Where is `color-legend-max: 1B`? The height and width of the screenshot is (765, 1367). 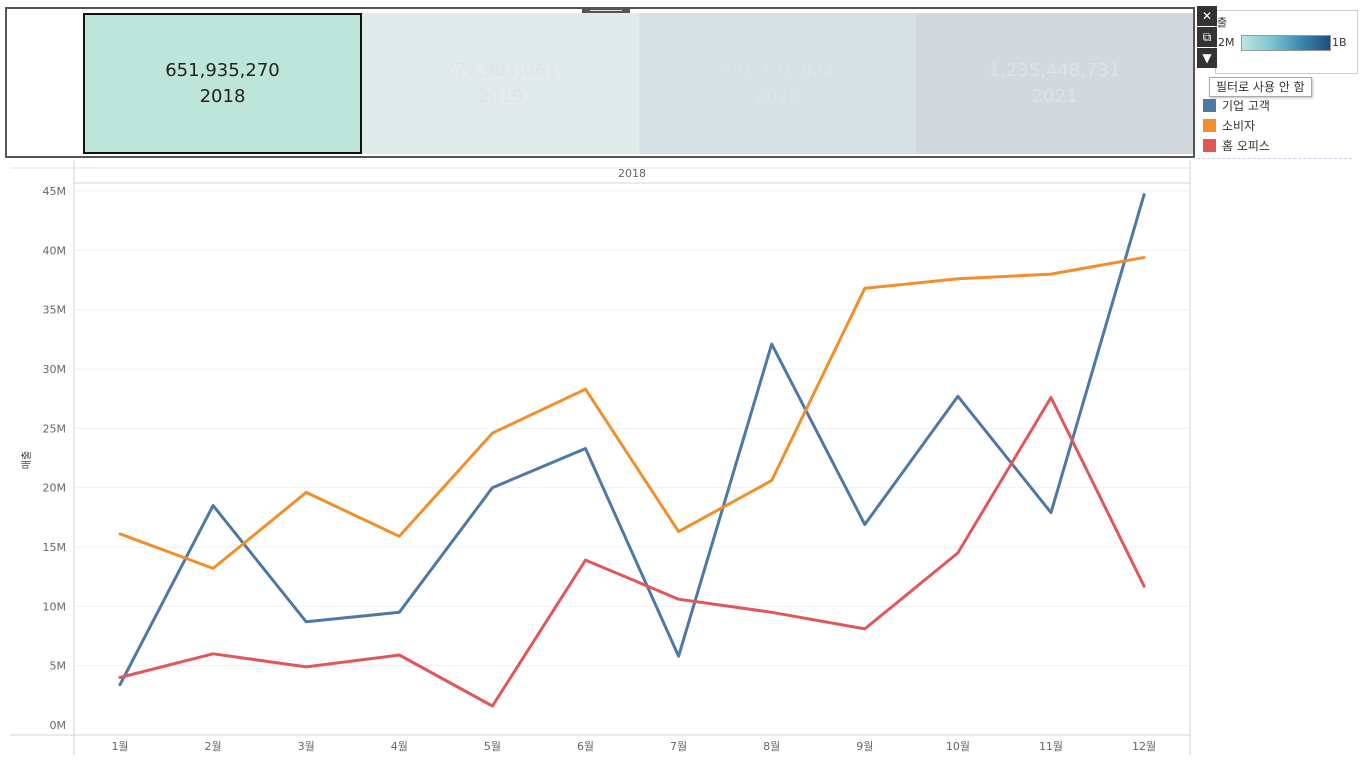
color-legend-max: 1B is located at coordinates (1339, 42).